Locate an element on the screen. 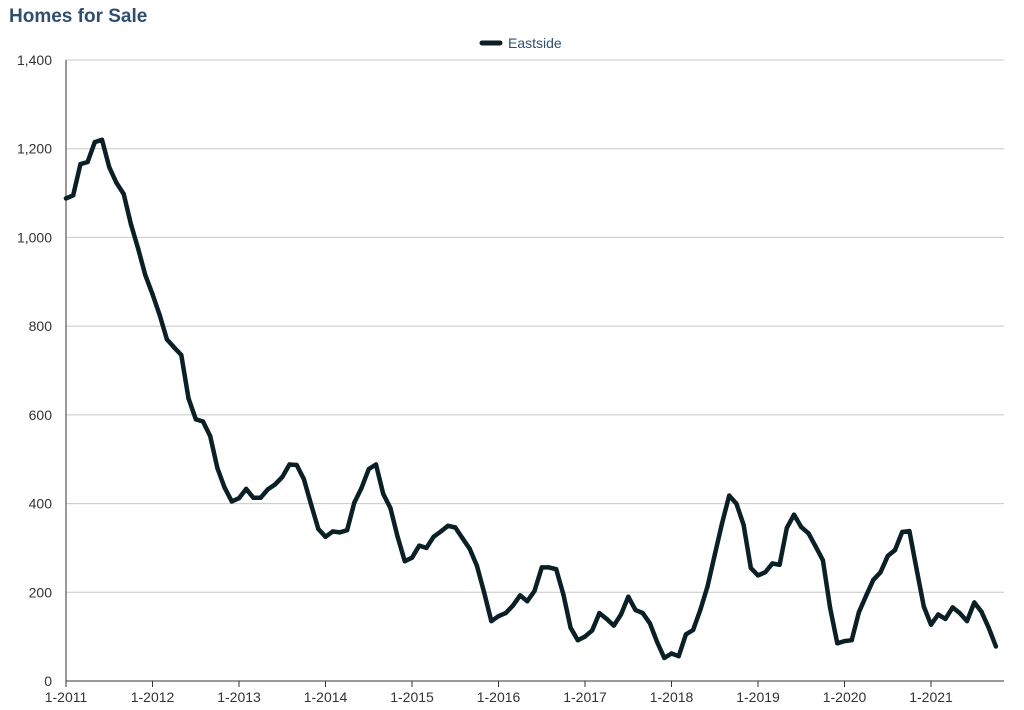 The width and height of the screenshot is (1024, 710). x-tick-label: 1-2012 is located at coordinates (153, 697).